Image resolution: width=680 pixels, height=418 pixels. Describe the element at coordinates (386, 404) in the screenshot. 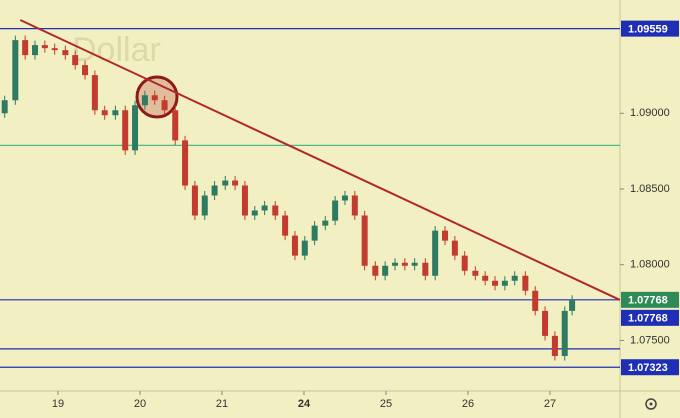

I see `x-tick-label: 25` at that location.